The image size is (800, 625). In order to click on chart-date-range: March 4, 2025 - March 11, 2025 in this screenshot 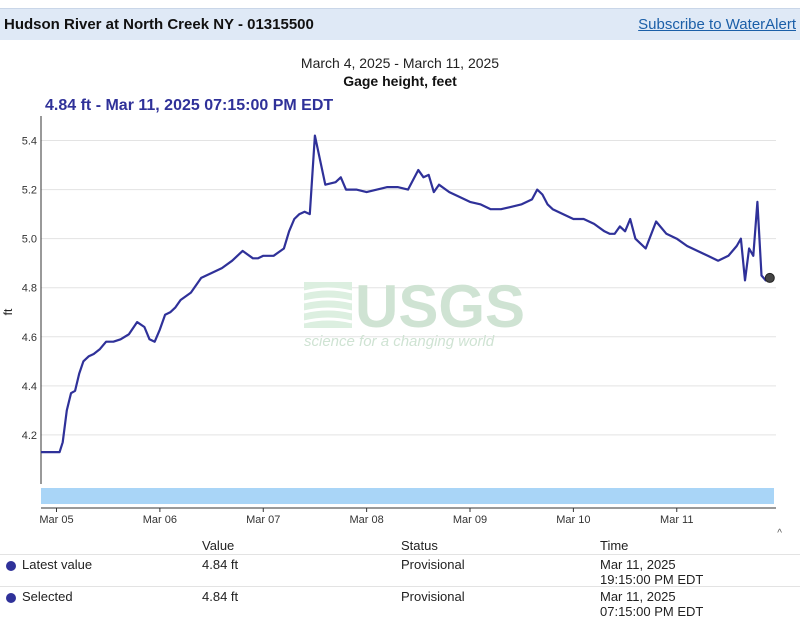, I will do `click(400, 63)`.